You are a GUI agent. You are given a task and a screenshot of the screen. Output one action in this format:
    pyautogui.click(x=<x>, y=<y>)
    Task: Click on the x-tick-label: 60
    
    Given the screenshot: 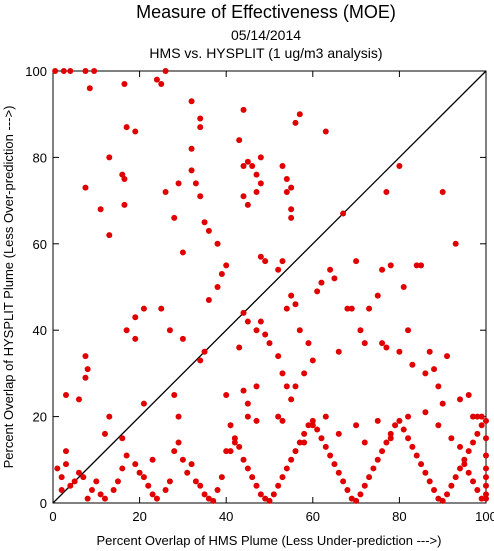 What is the action you would take?
    pyautogui.click(x=313, y=516)
    